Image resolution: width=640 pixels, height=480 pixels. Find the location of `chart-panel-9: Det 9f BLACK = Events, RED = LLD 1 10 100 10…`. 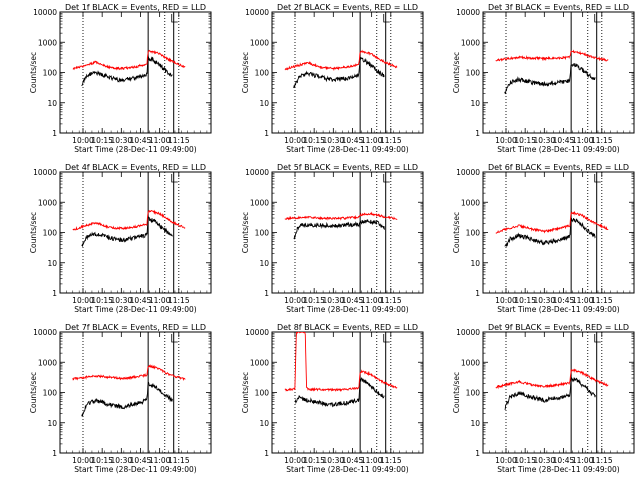

chart-panel-9: Det 9f BLACK = Events, RED = LLD 1 10 100 10… is located at coordinates (543, 398).